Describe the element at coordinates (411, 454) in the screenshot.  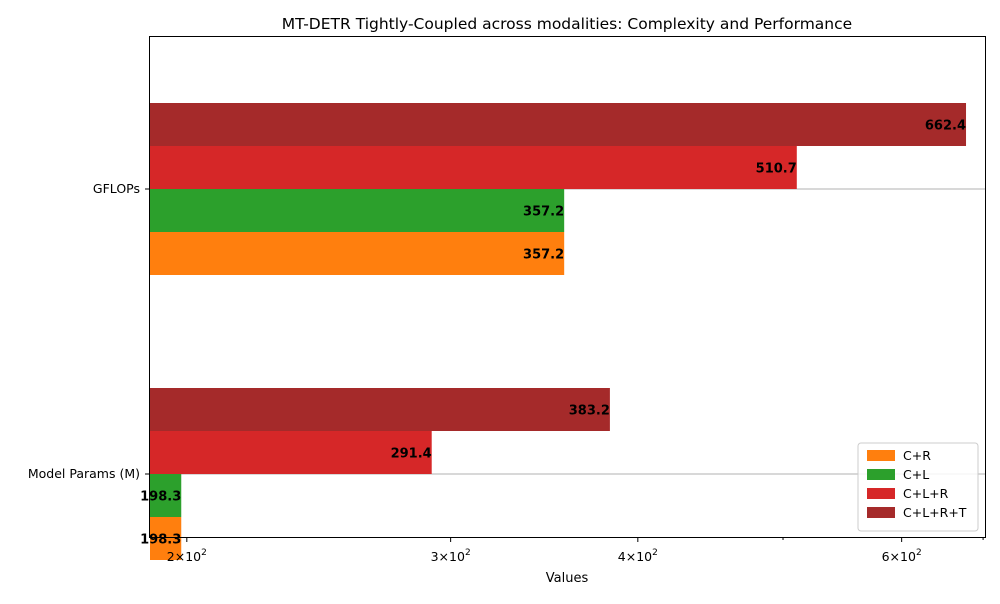
I see `bar-value-label: 291.4` at that location.